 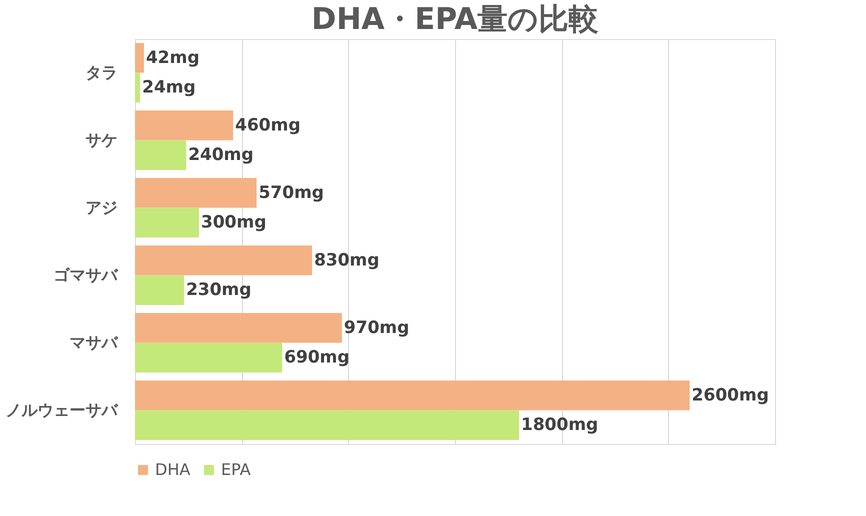 I want to click on data-label: 690mg, so click(x=317, y=358).